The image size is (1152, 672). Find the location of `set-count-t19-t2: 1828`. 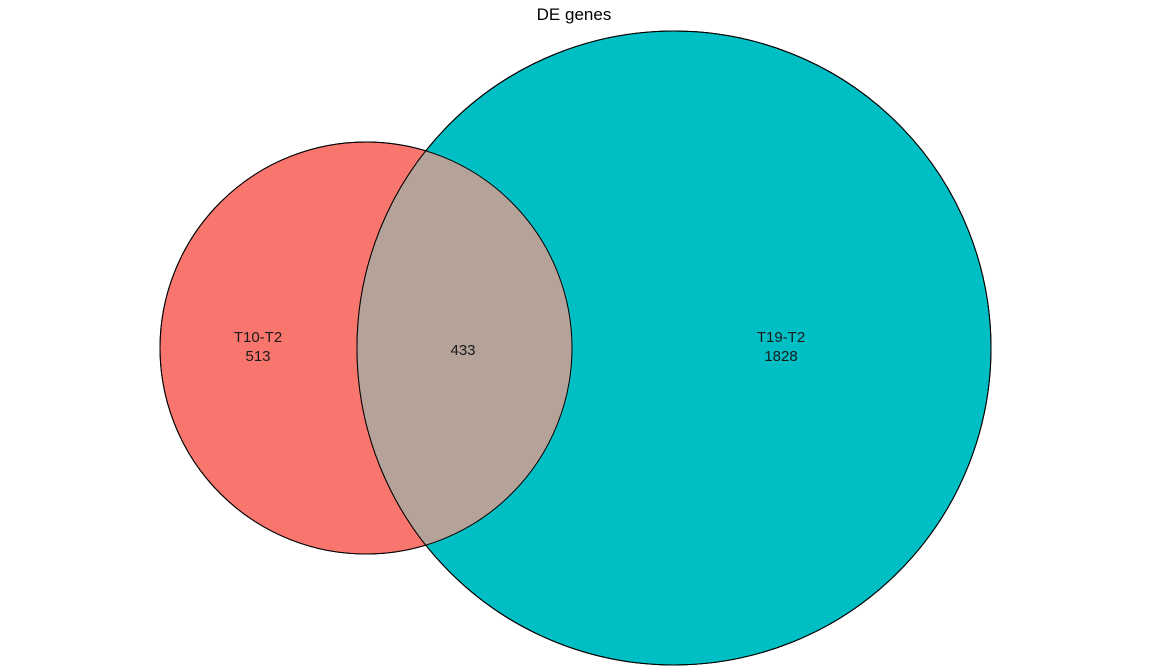

set-count-t19-t2: 1828 is located at coordinates (780, 356).